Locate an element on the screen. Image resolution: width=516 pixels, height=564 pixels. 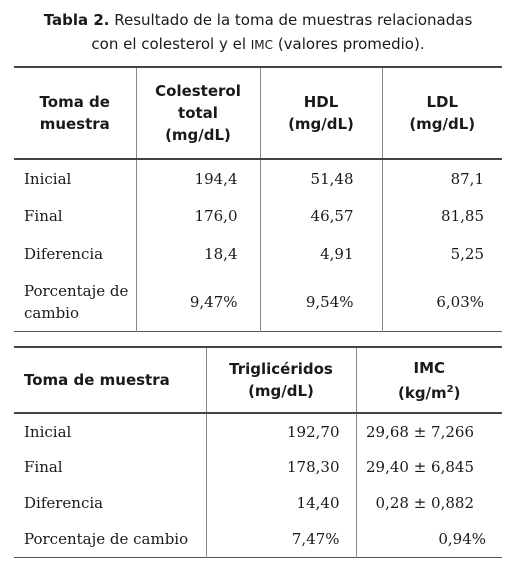
caption-text-2-imc: IMC is located at coordinates (262, 45).